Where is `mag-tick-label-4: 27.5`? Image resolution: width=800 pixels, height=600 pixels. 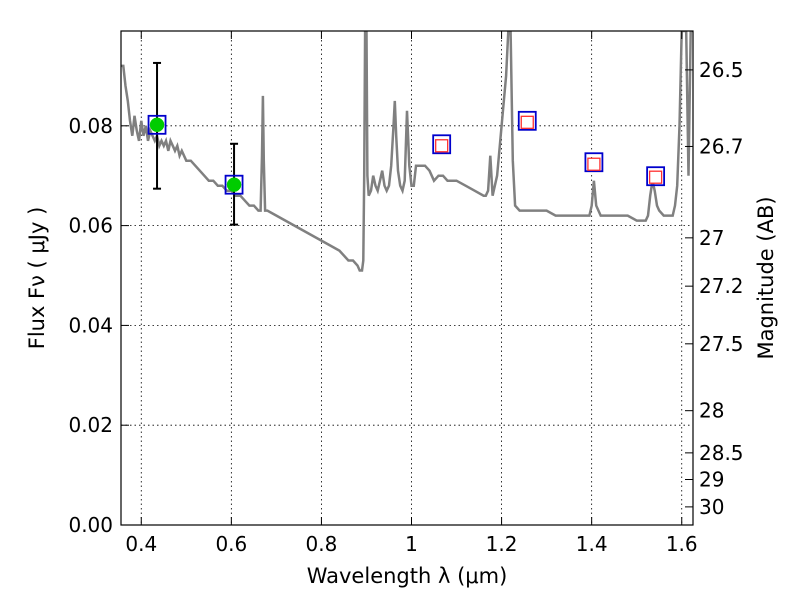
mag-tick-label-4: 27.5 is located at coordinates (721, 344).